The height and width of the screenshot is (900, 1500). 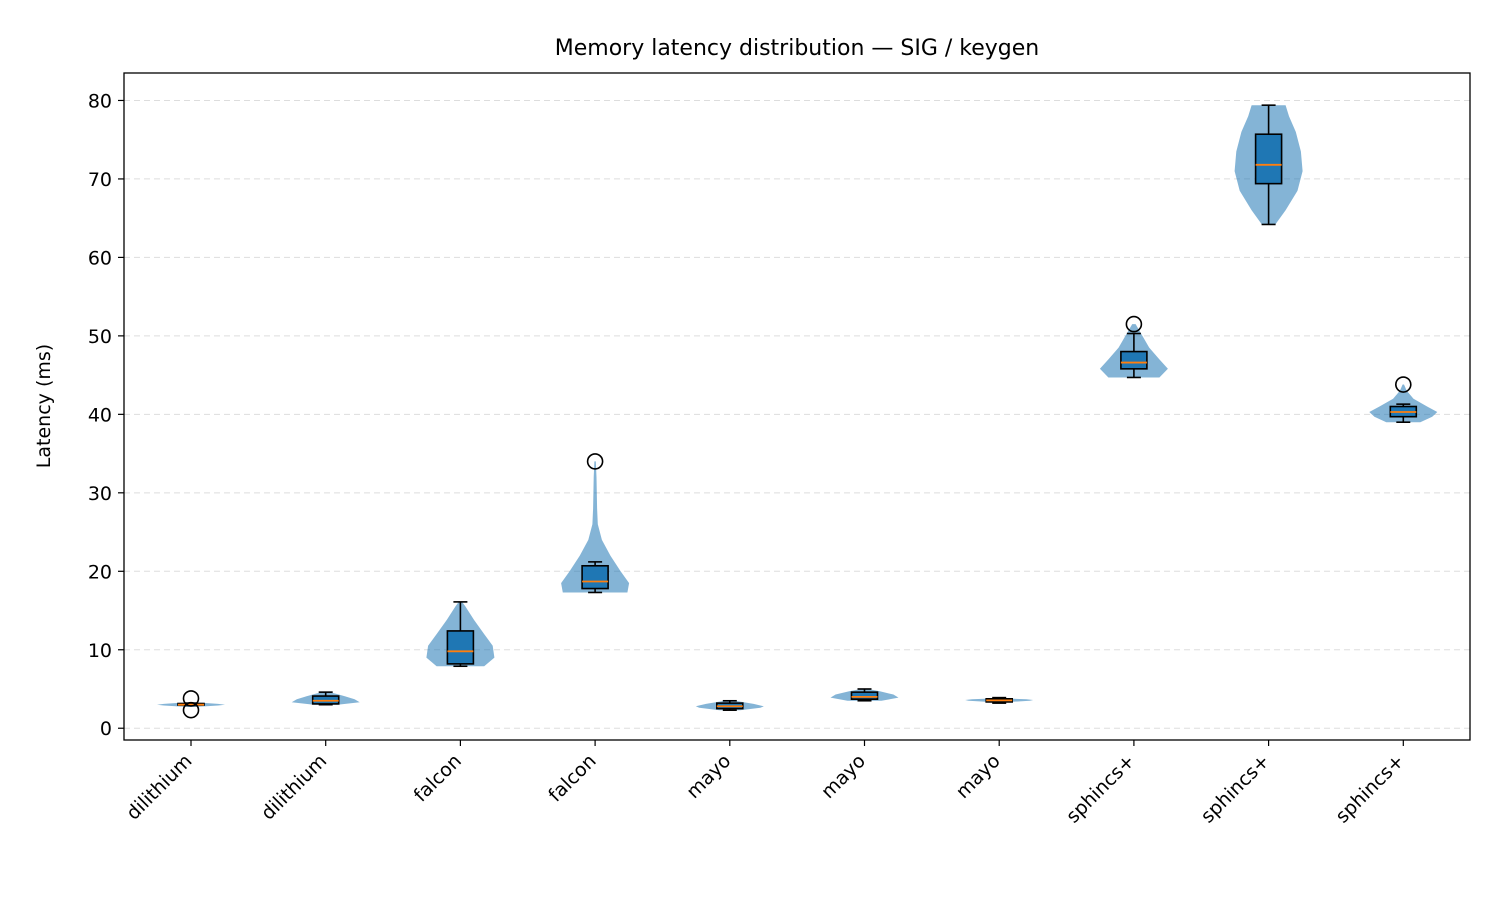 What do you see at coordinates (44, 406) in the screenshot?
I see `y-axis-label: Latency (ms)` at bounding box center [44, 406].